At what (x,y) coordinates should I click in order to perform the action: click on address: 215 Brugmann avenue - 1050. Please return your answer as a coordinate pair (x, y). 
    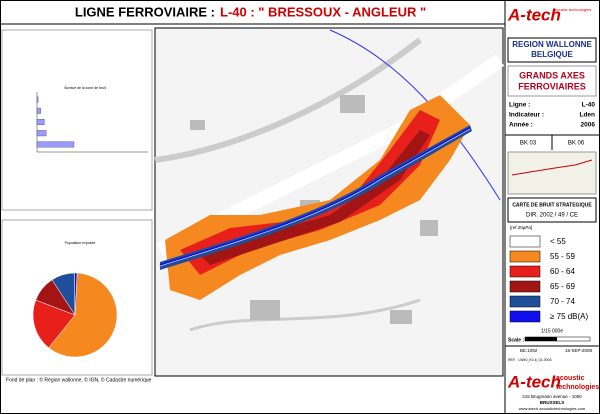
    Looking at the image, I should click on (552, 396).